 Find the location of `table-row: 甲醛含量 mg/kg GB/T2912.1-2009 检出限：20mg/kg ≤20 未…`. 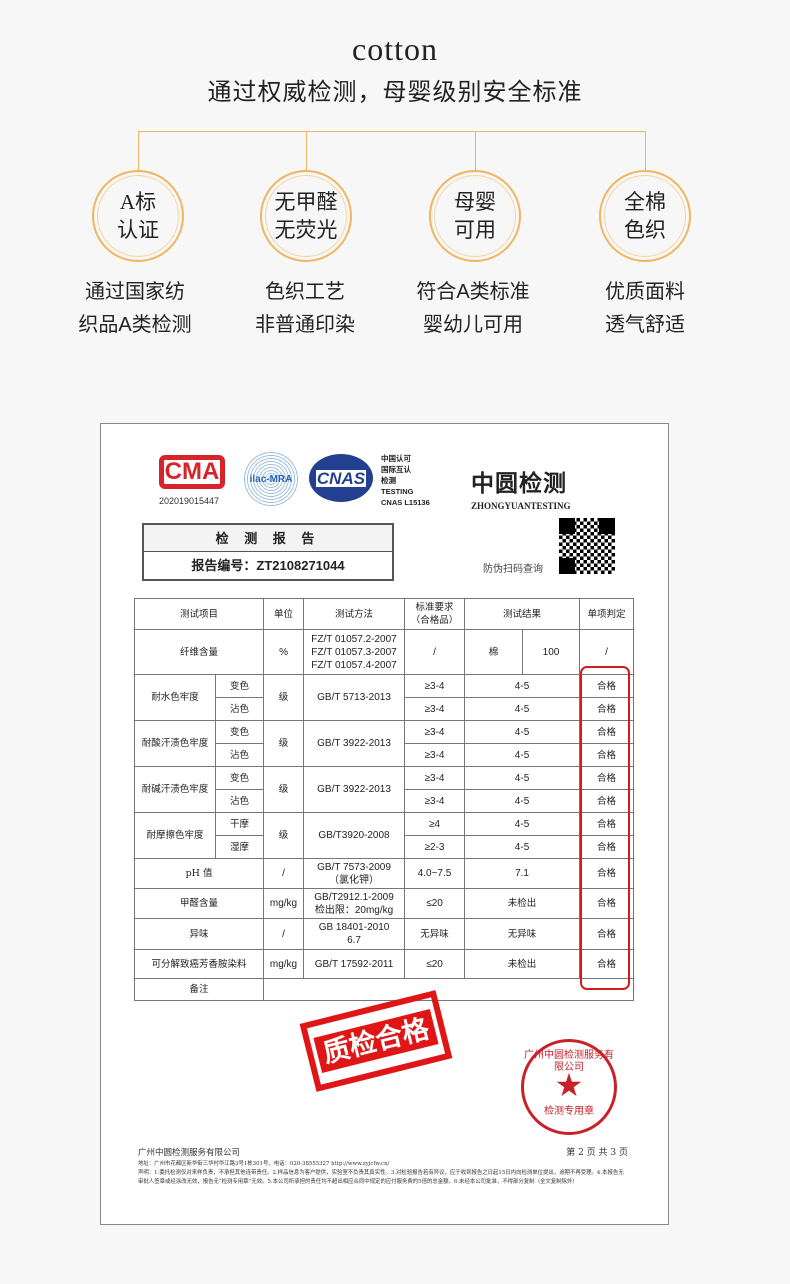

table-row: 甲醛含量 mg/kg GB/T2912.1-2009 检出限：20mg/kg ≤20 未… is located at coordinates (384, 903).